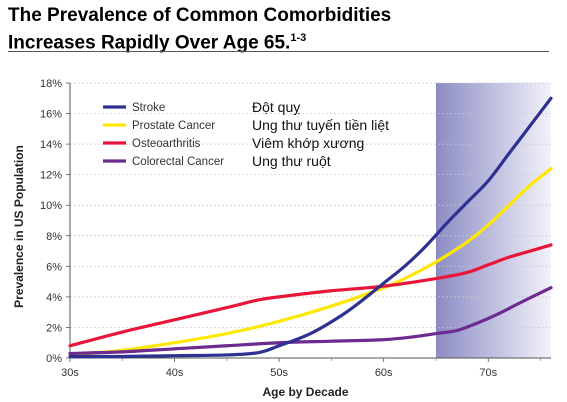  What do you see at coordinates (291, 161) in the screenshot?
I see `legend-translation-colorectal-cancer: Ung thư ruột` at bounding box center [291, 161].